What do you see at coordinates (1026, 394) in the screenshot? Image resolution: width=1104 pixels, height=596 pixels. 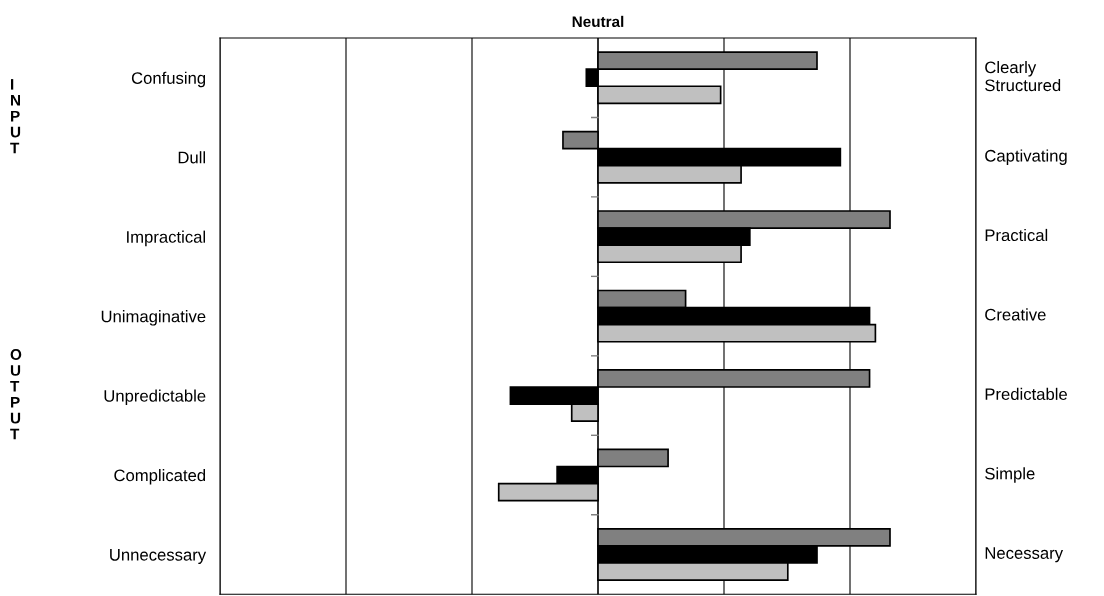 I see `text: Predictable` at bounding box center [1026, 394].